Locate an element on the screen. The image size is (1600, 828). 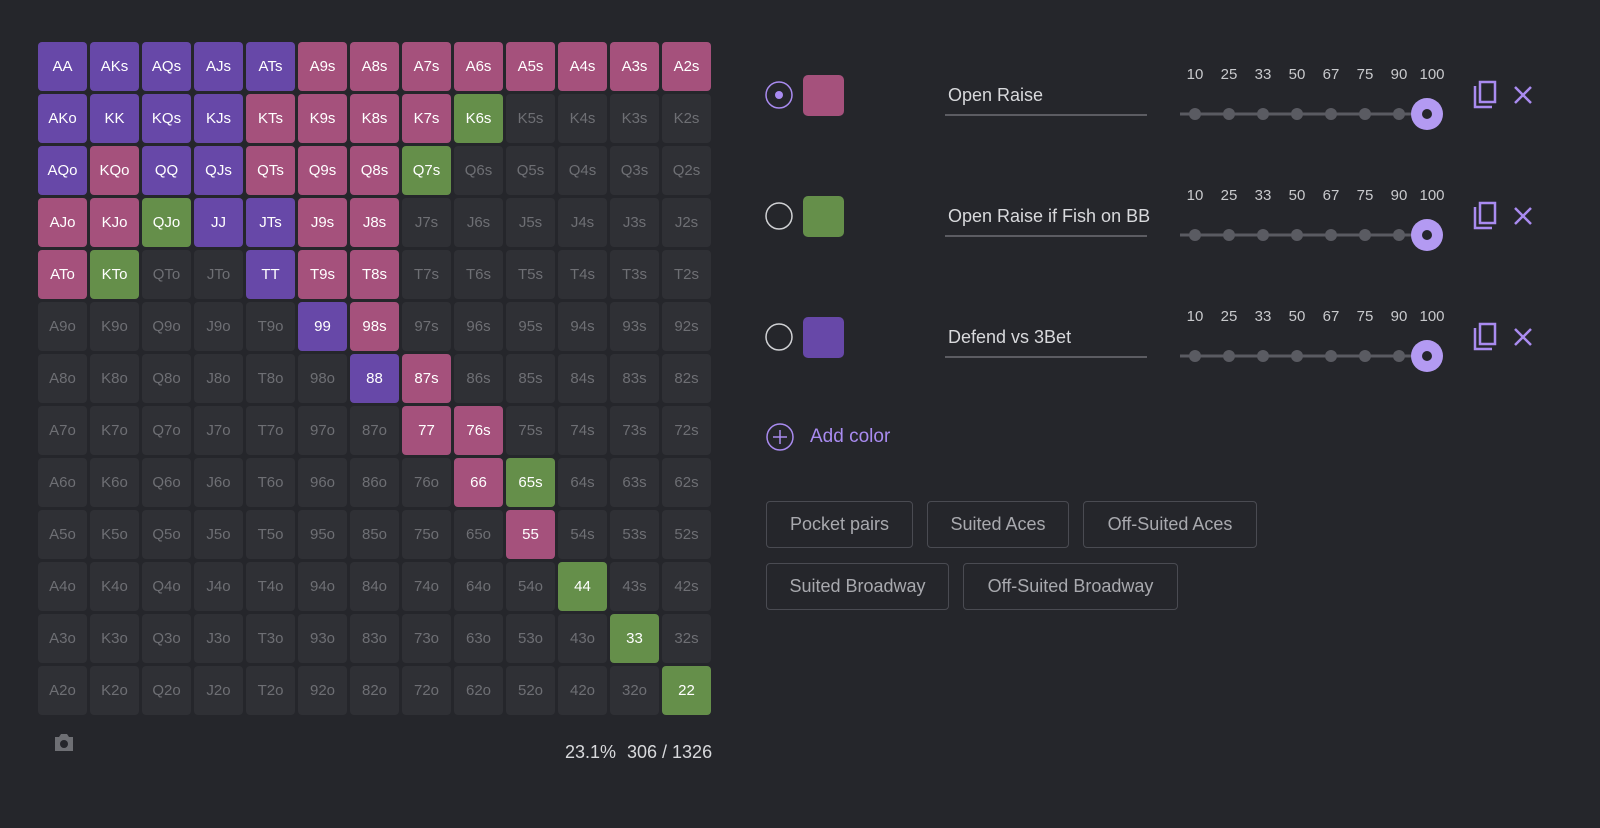
hand-cell: Q6o is located at coordinates (166, 482).